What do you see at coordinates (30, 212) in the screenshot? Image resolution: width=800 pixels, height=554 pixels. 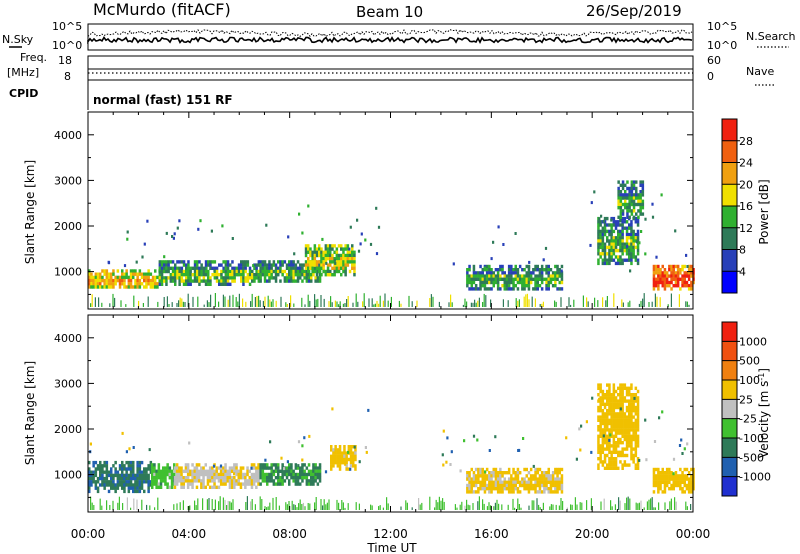 I see `power-ylabel: Slant Range [km]` at bounding box center [30, 212].